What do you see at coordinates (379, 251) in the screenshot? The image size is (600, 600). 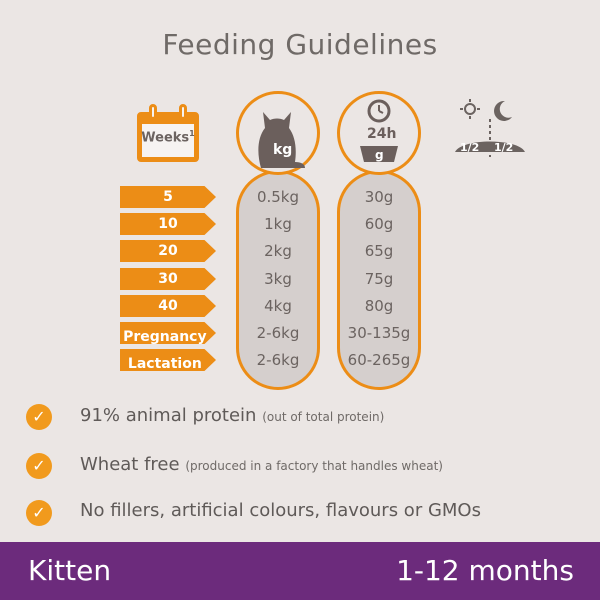 I see `food-cell: 65g` at bounding box center [379, 251].